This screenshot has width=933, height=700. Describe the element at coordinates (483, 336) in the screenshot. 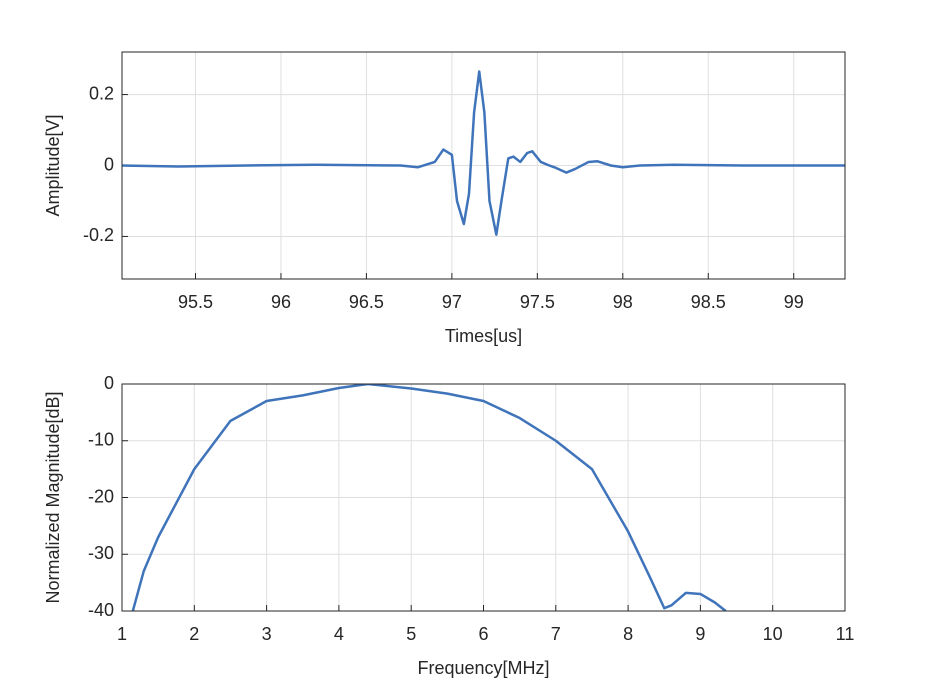

I see `x-axis-label: Times[us]` at that location.